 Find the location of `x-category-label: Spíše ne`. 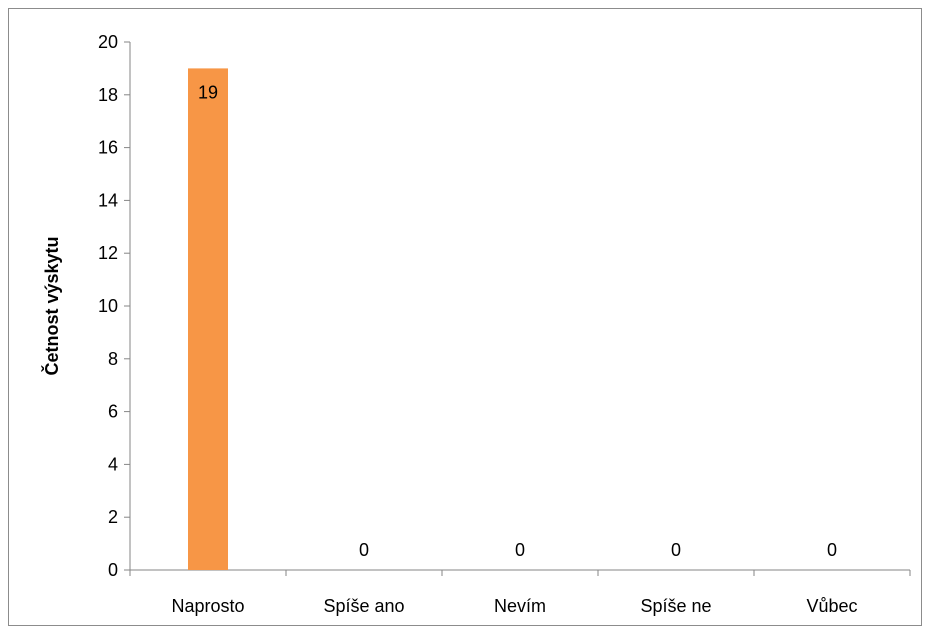

x-category-label: Spíše ne is located at coordinates (675, 606).